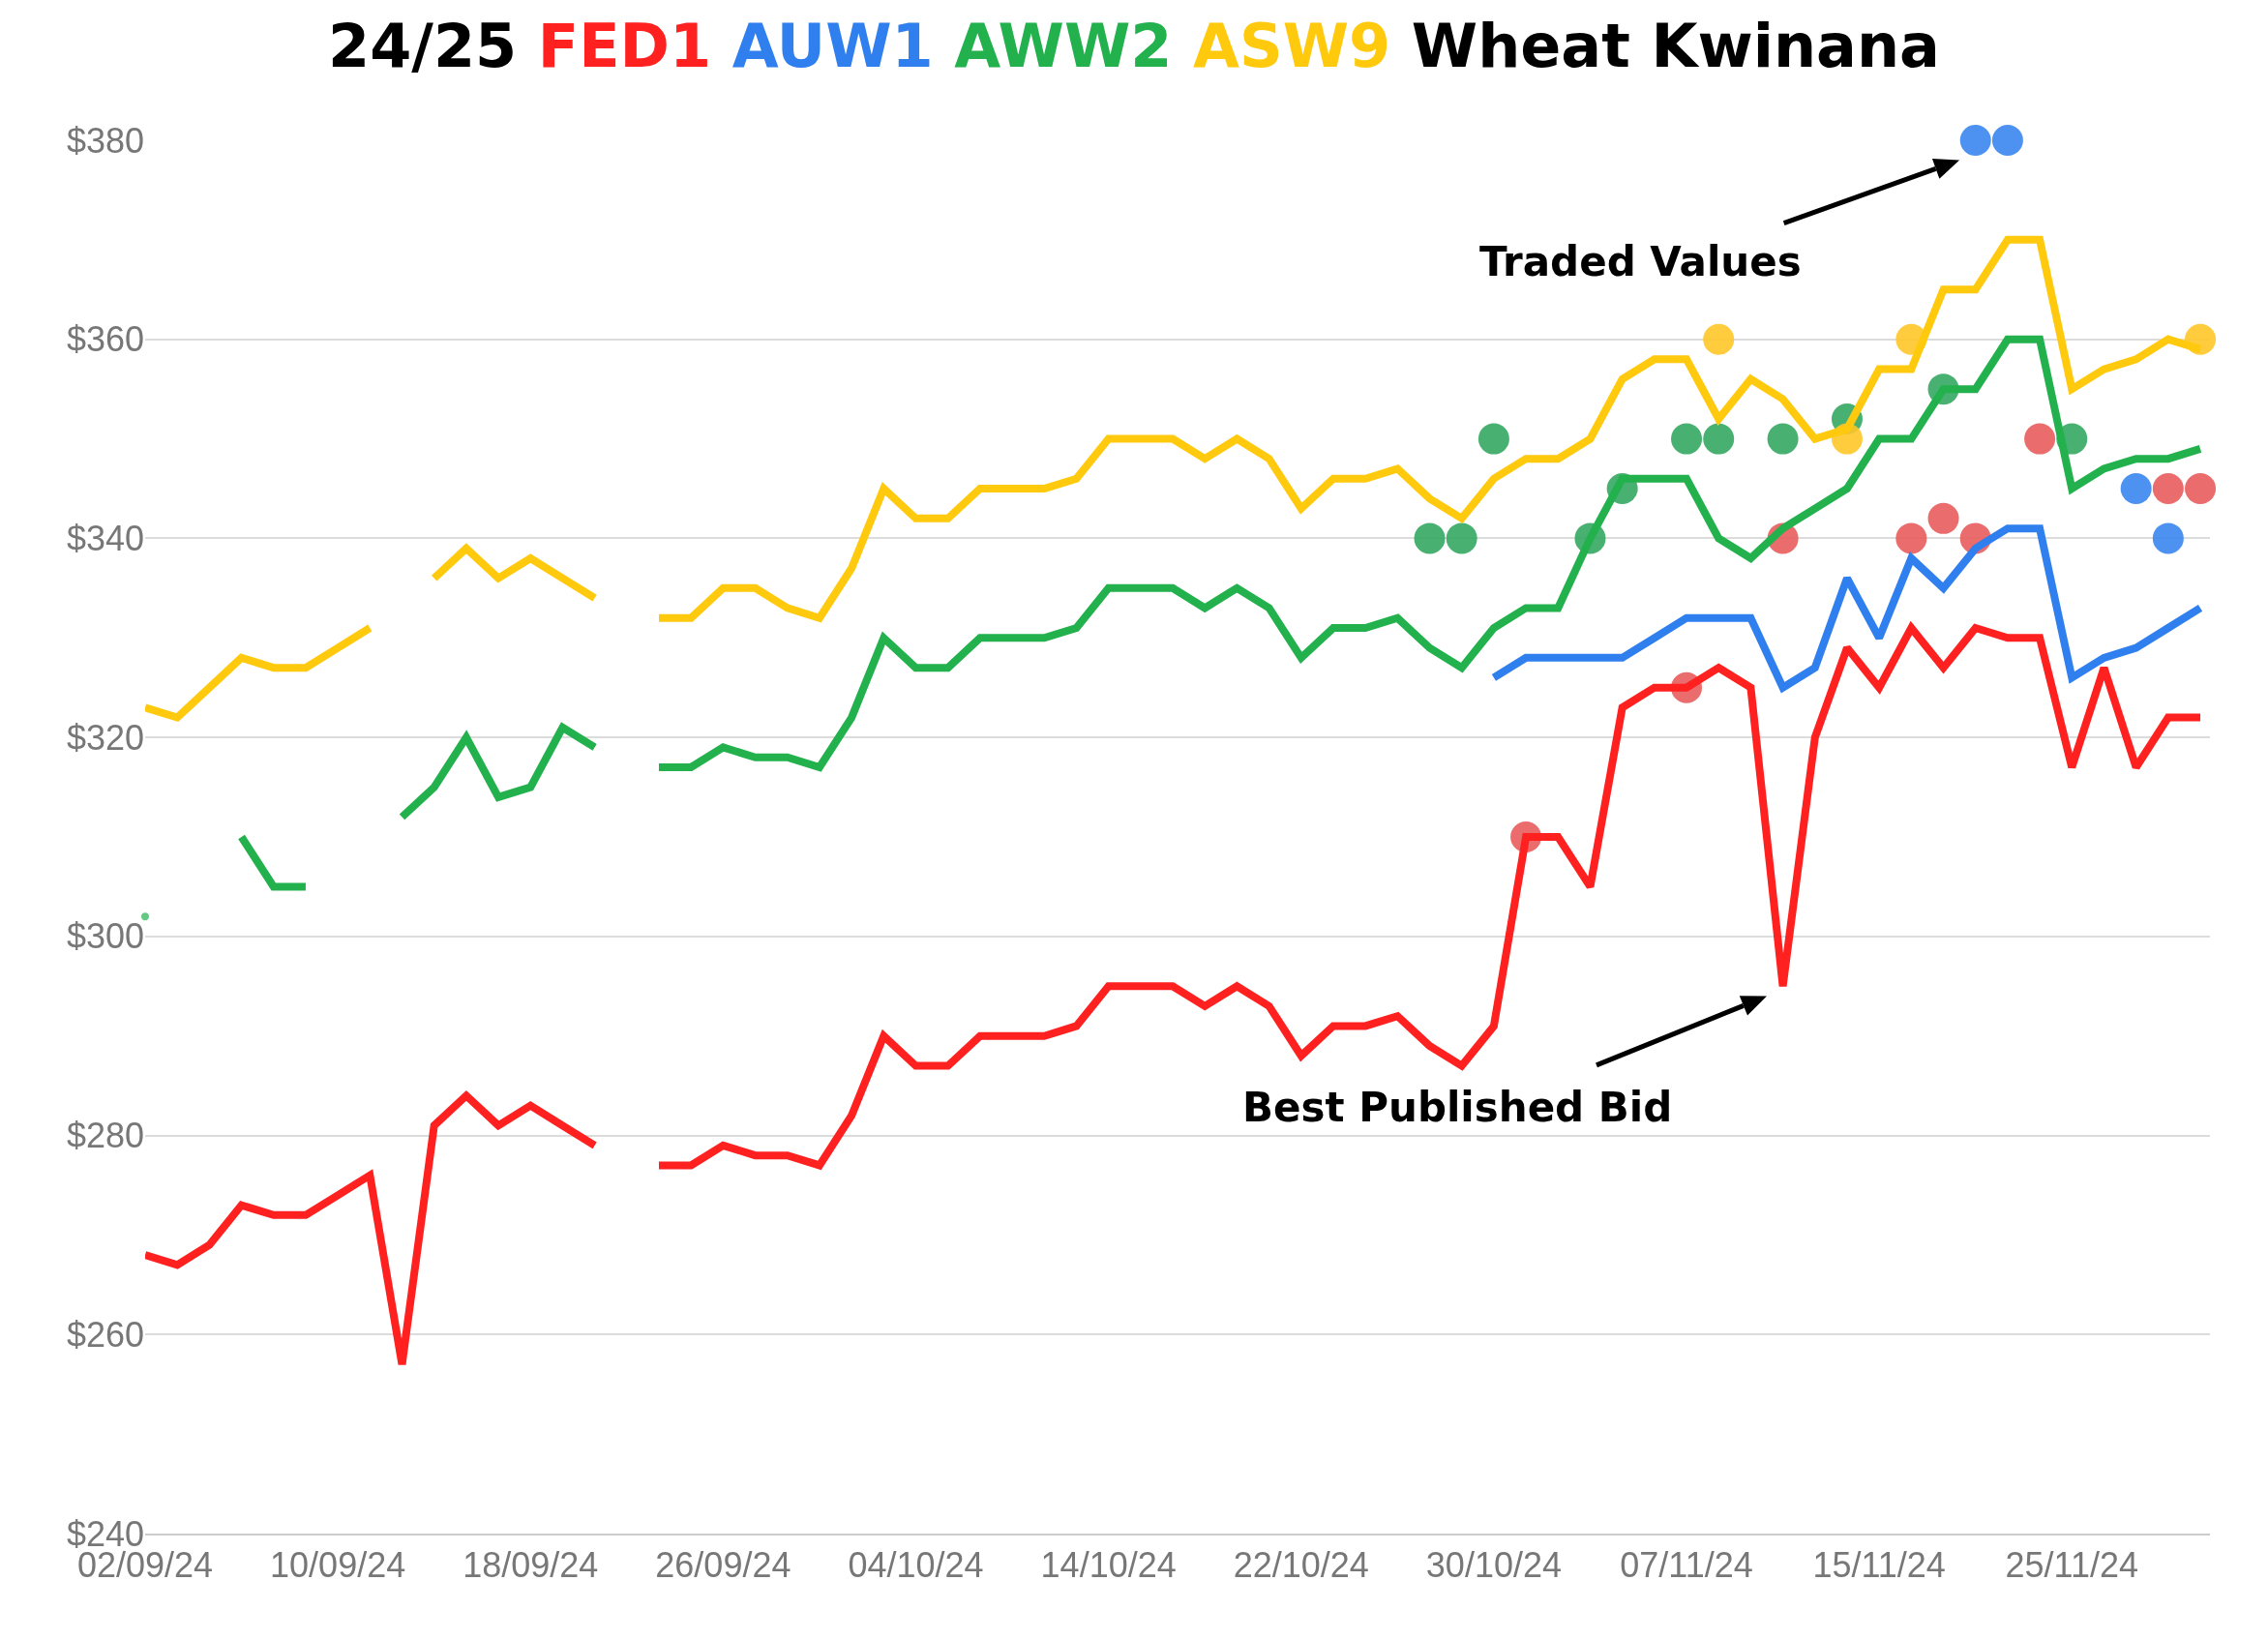  Describe the element at coordinates (338, 1565) in the screenshot. I see `x-tick-label: 10/09/24` at that location.